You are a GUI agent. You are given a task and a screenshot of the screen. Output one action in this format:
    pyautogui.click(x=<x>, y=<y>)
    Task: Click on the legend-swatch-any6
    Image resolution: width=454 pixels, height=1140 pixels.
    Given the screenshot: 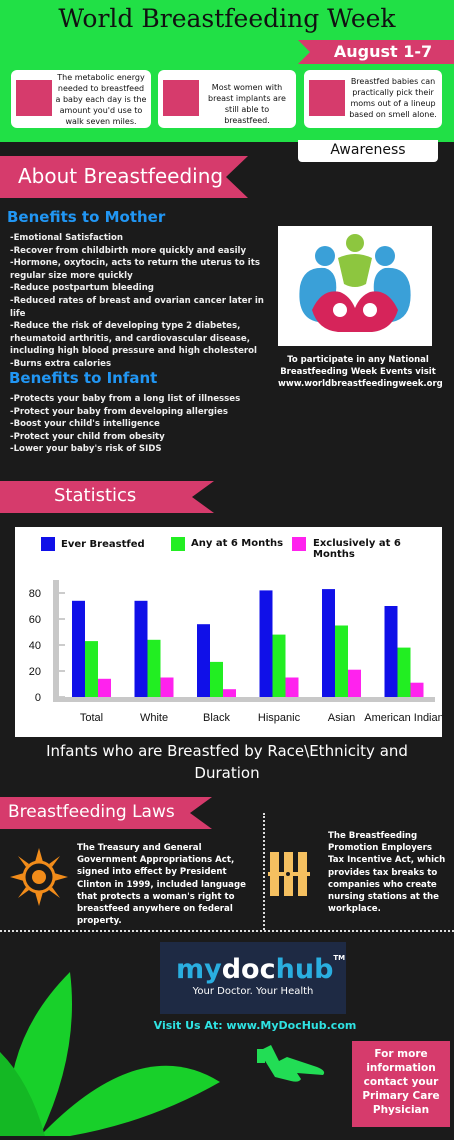 What is the action you would take?
    pyautogui.click(x=178, y=544)
    